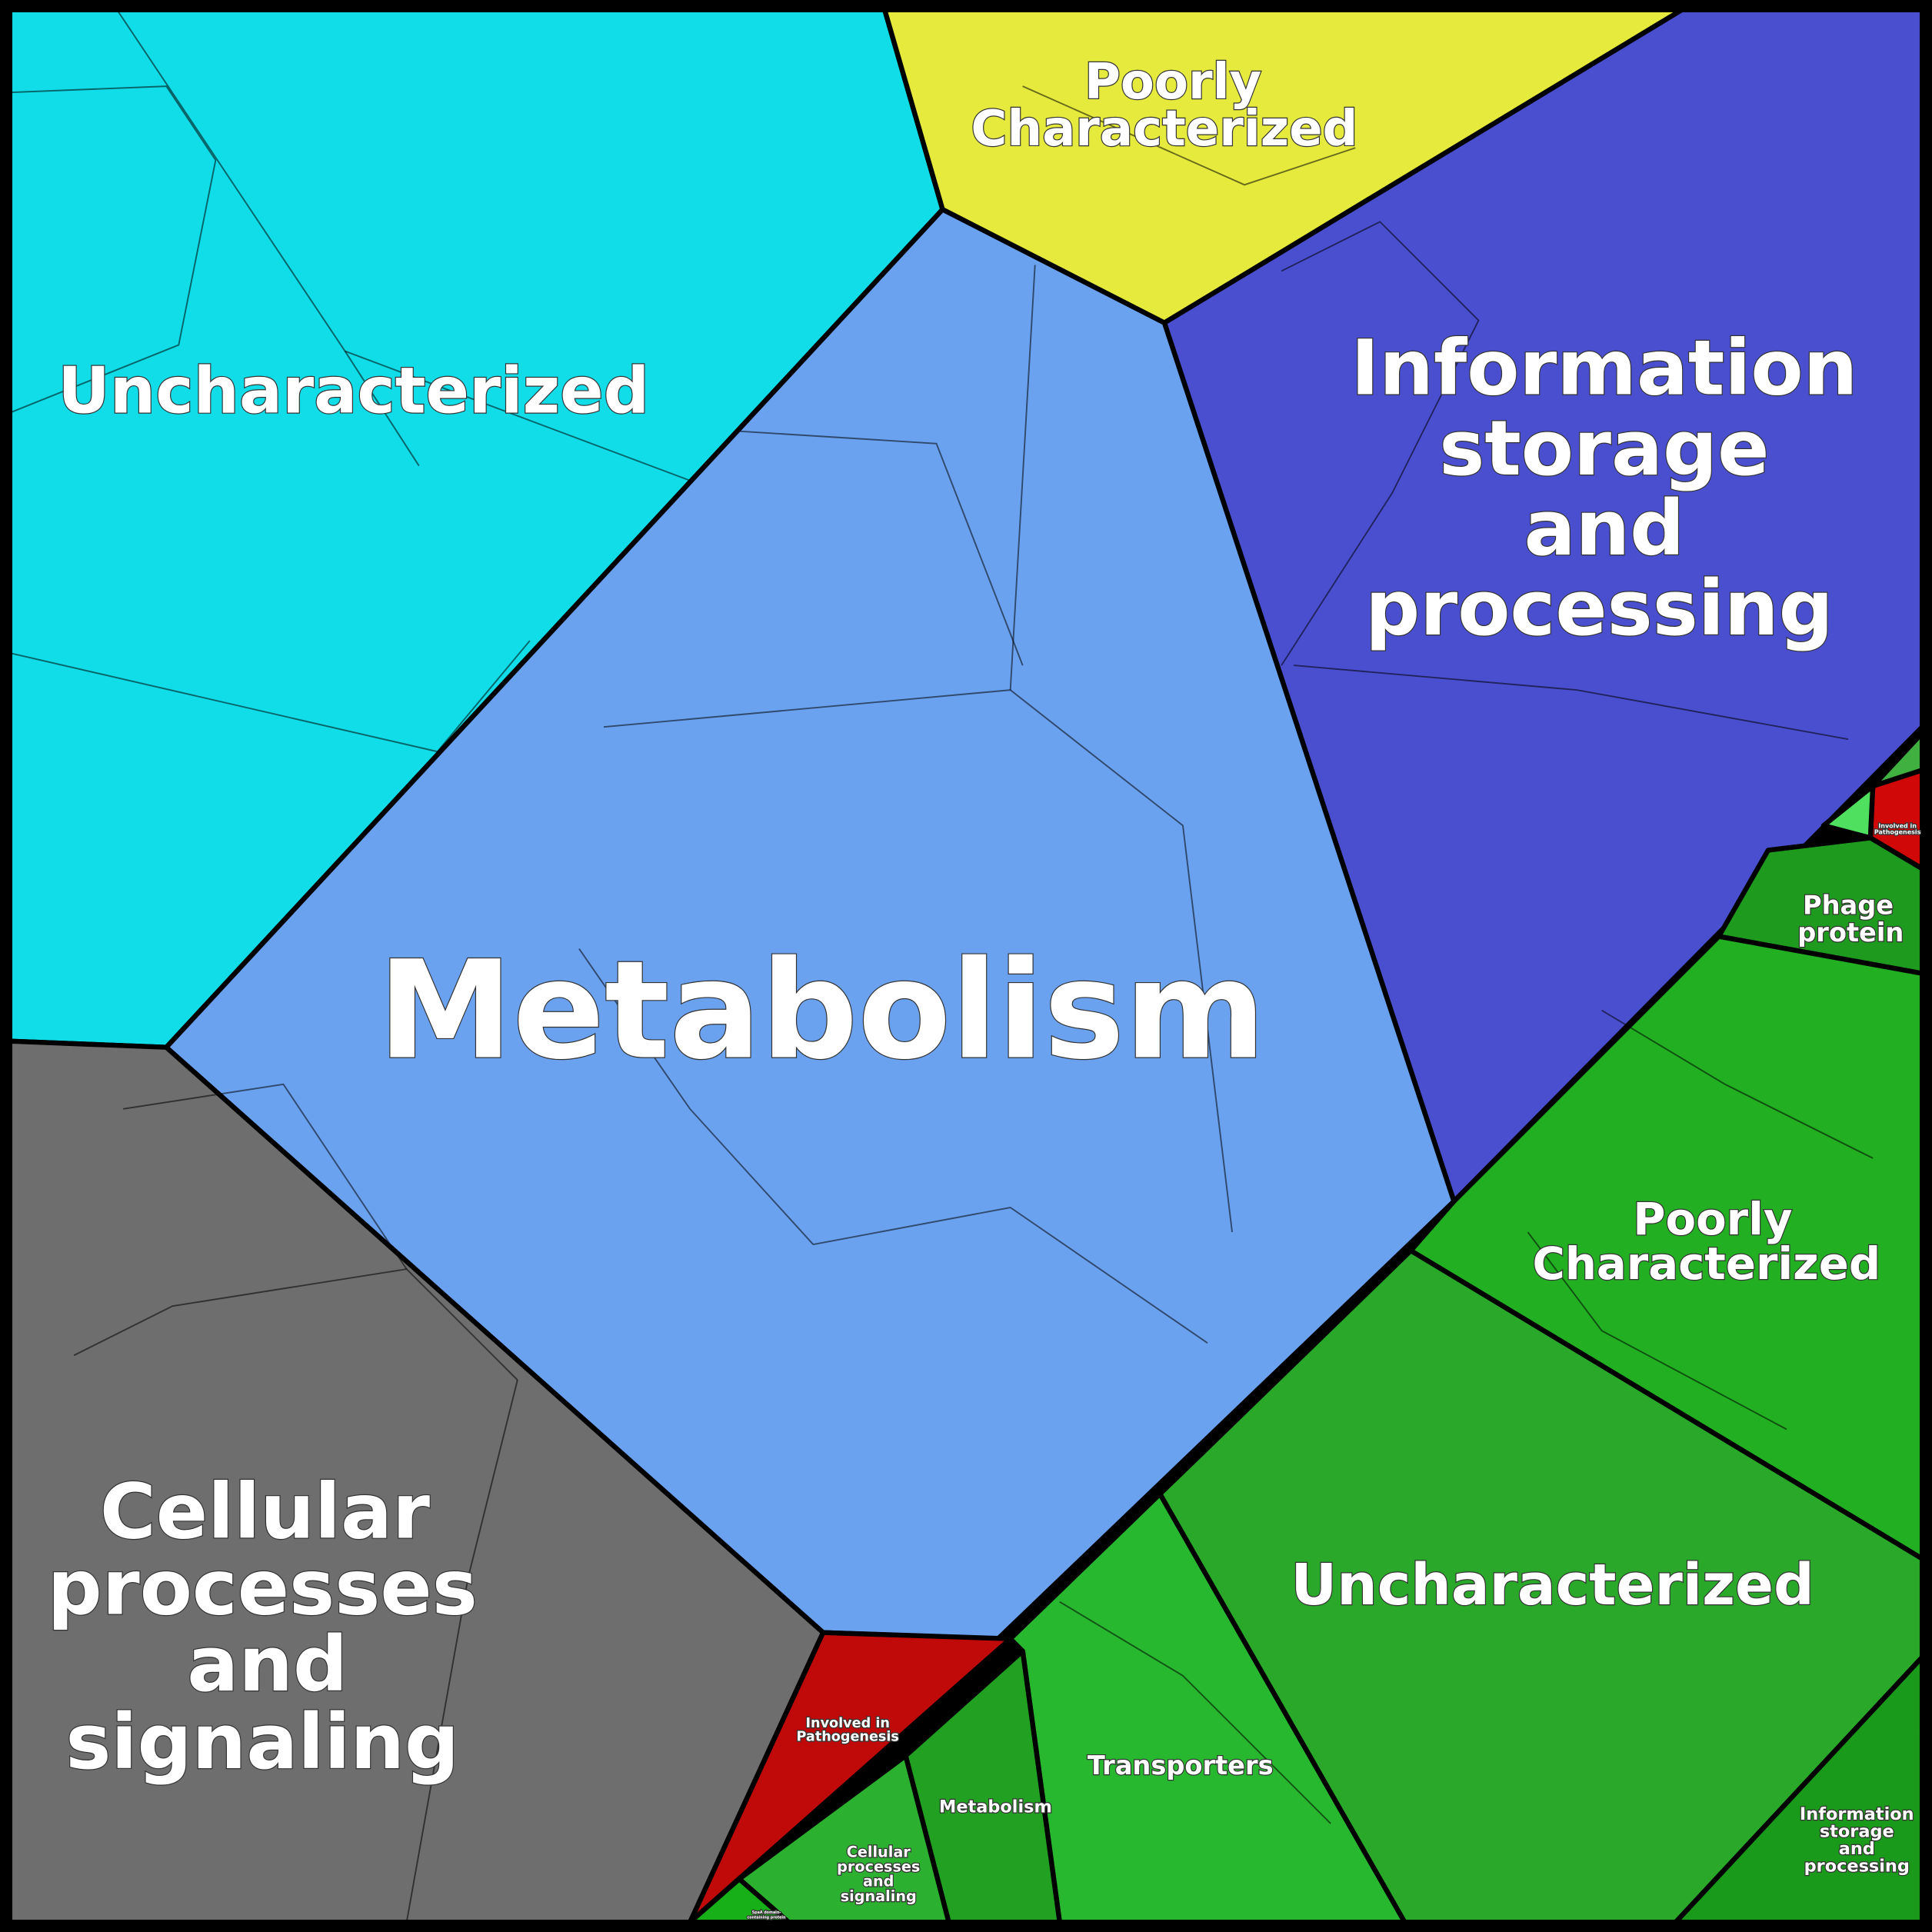  Describe the element at coordinates (262, 1742) in the screenshot. I see `label-cellular-4: signaling` at that location.